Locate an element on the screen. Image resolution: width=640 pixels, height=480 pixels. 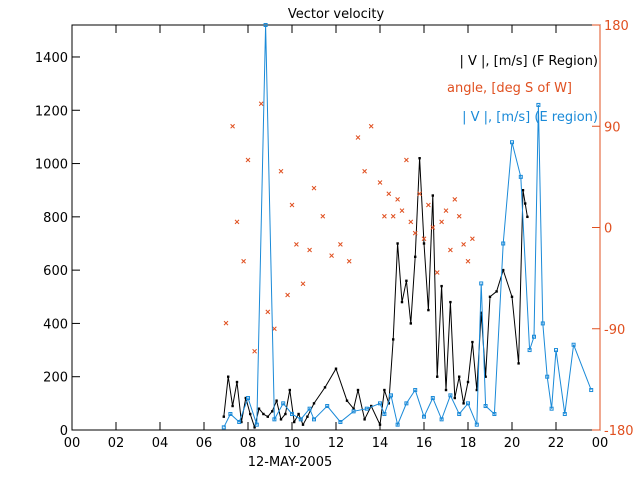
y-tick-label: 600 is located at coordinates (55, 271).